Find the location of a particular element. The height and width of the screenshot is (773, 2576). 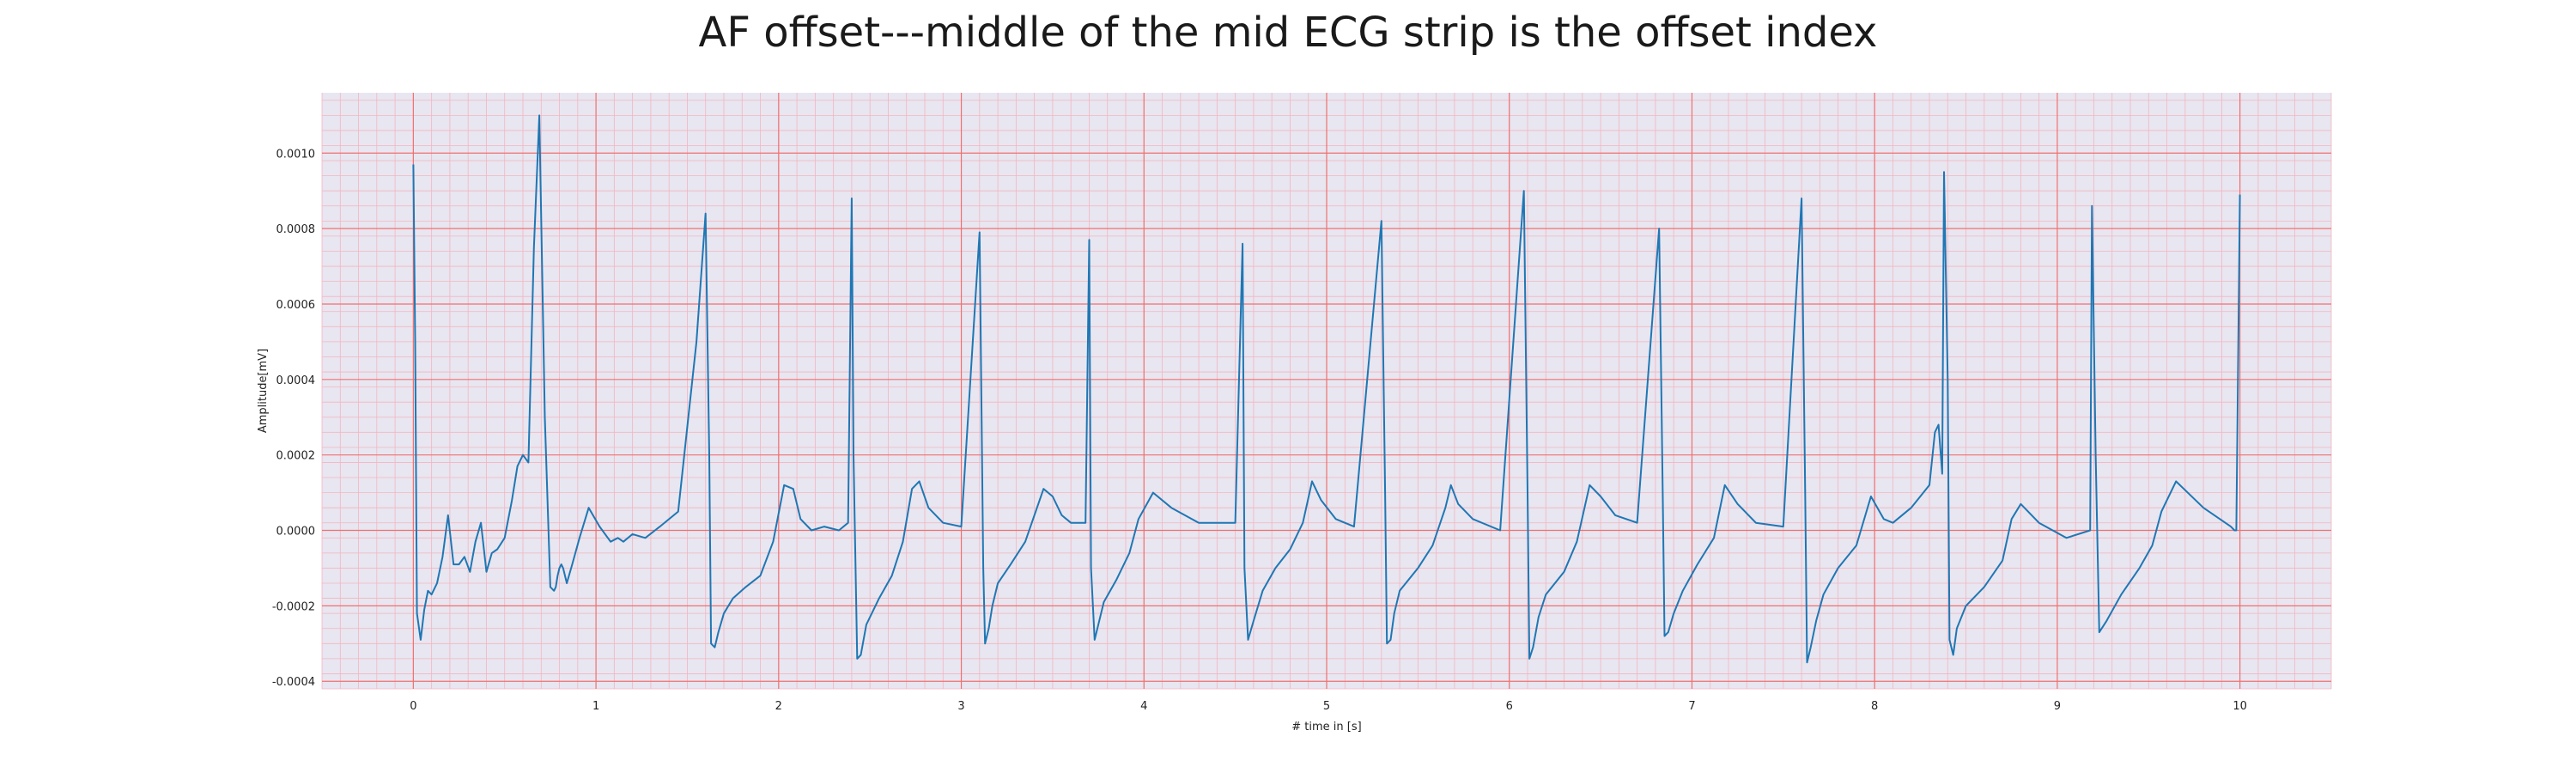

y-tick-label: 0.0008 is located at coordinates (296, 229).